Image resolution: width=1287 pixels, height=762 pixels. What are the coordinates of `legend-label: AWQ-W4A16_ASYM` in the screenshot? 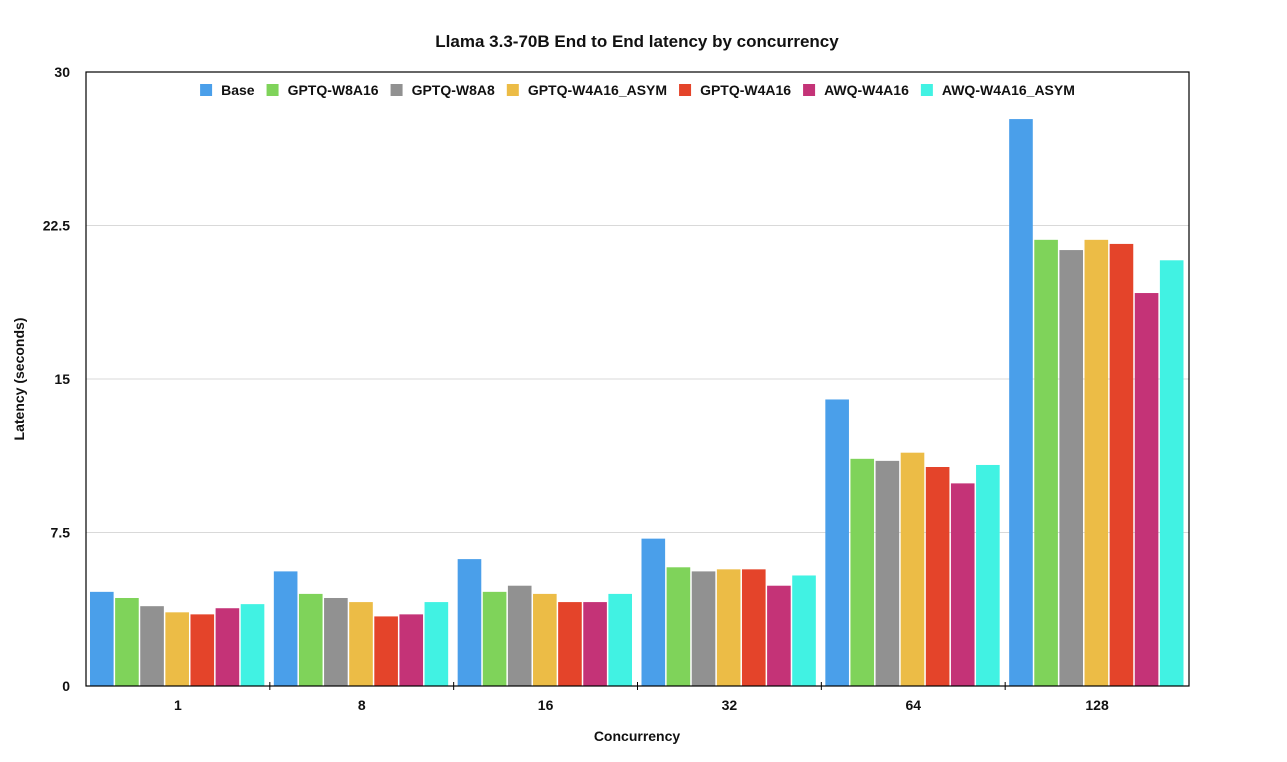 It's located at (1008, 90).